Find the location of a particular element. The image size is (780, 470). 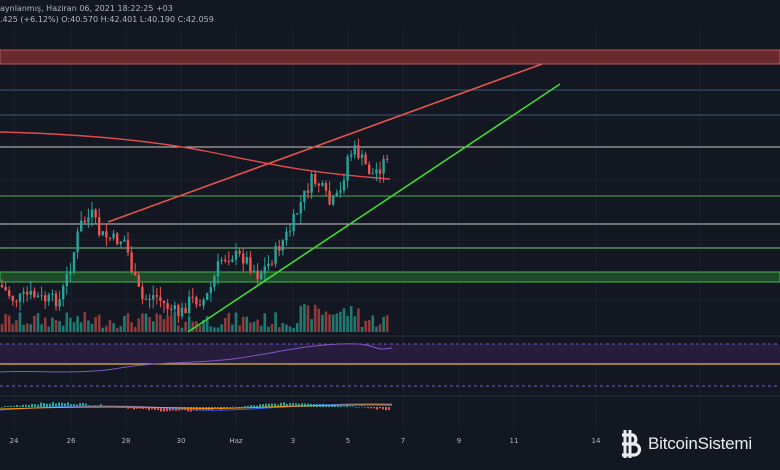

time-axis: 24 26 28 30 Haz 3 5 7 9 11 14 is located at coordinates (390, 450).